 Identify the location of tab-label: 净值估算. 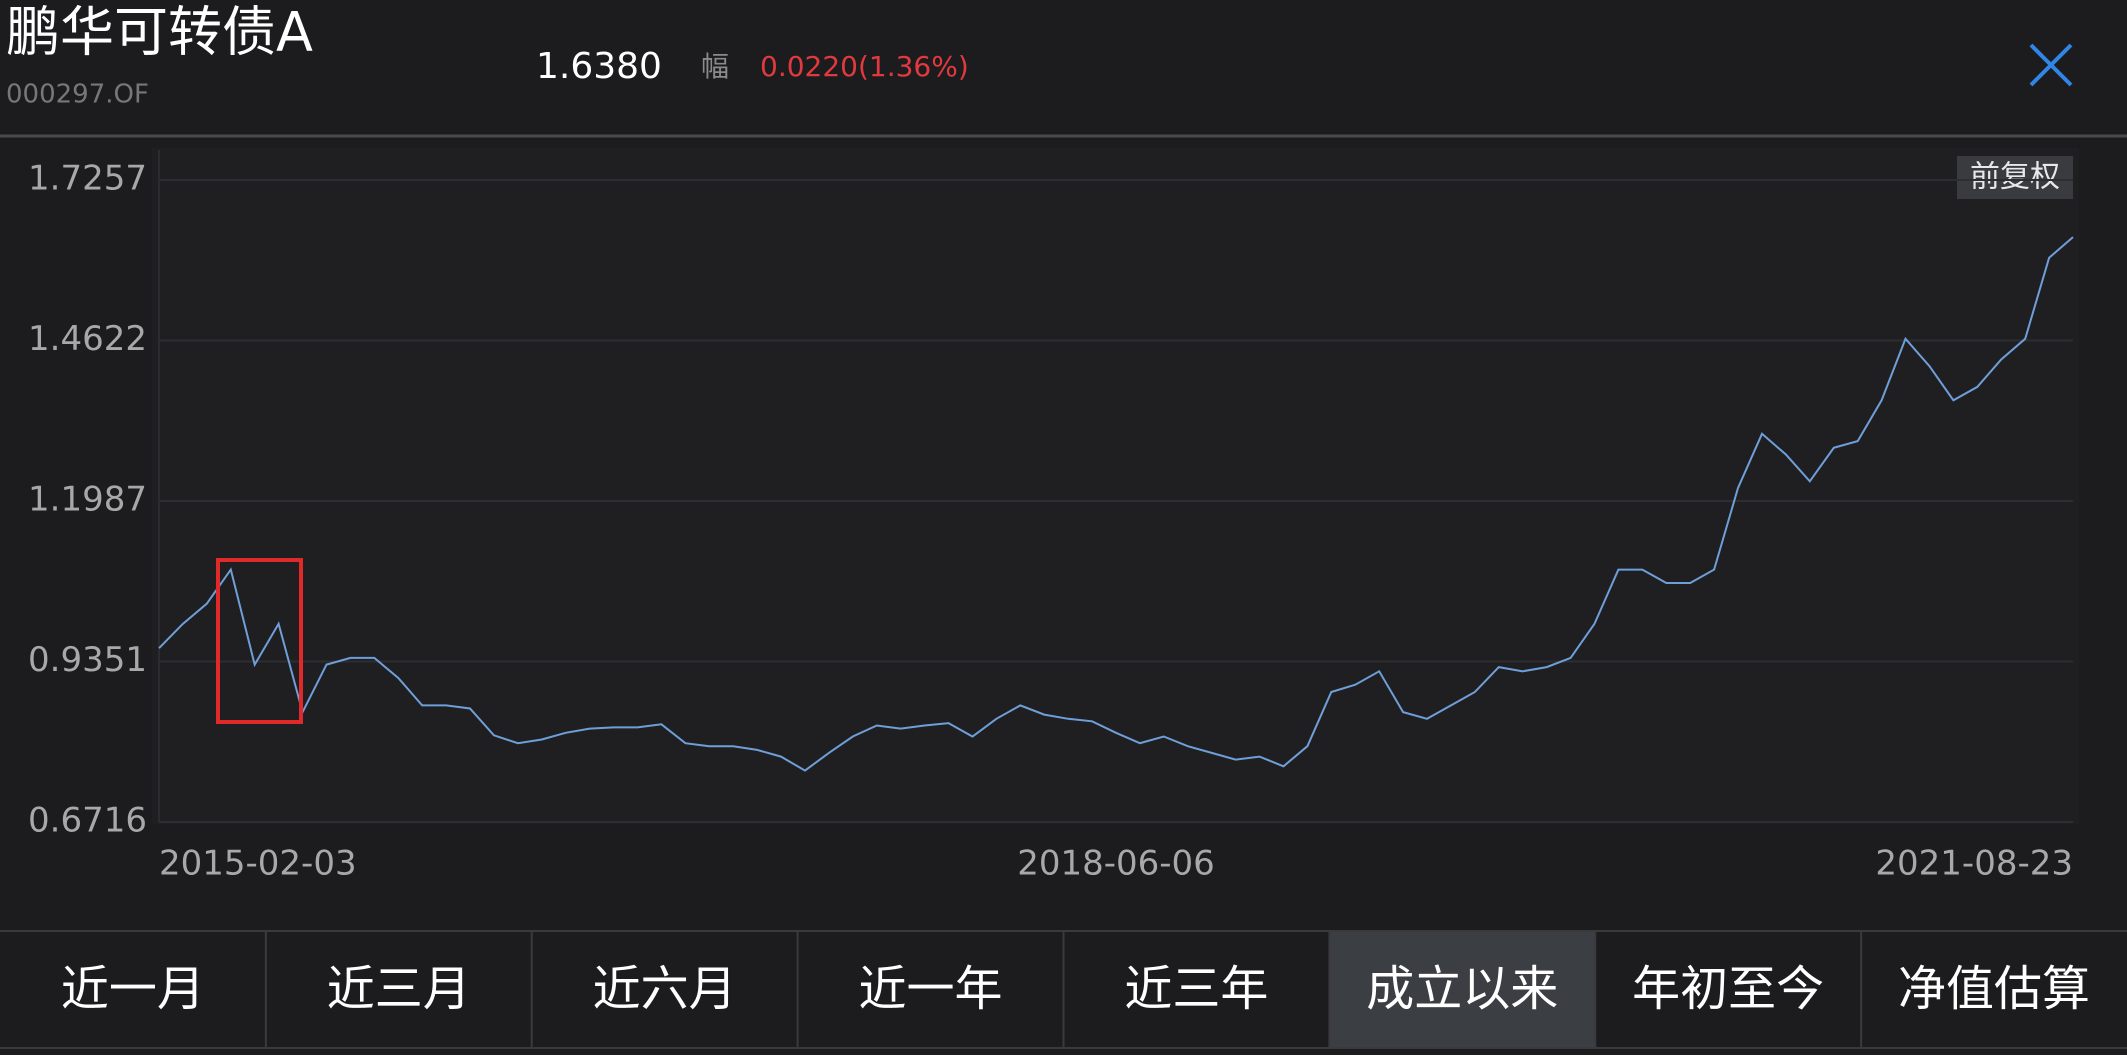
(1994, 989).